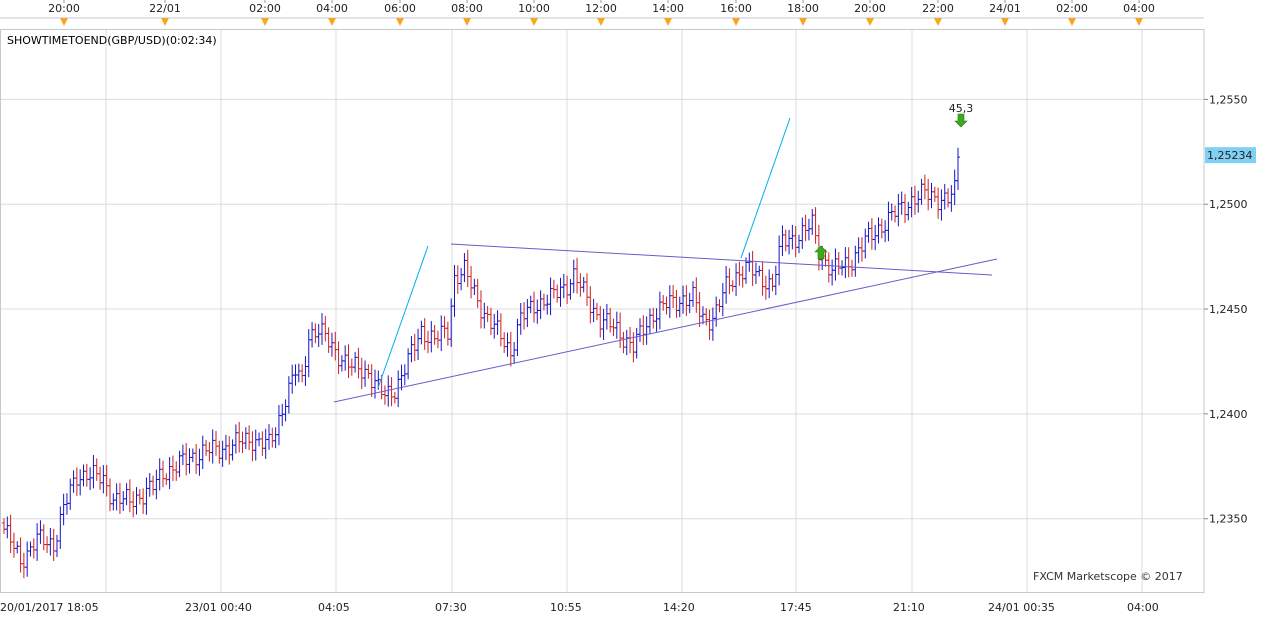 Image resolution: width=1263 pixels, height=620 pixels. I want to click on top-tick-label: 22:00, so click(938, 8).